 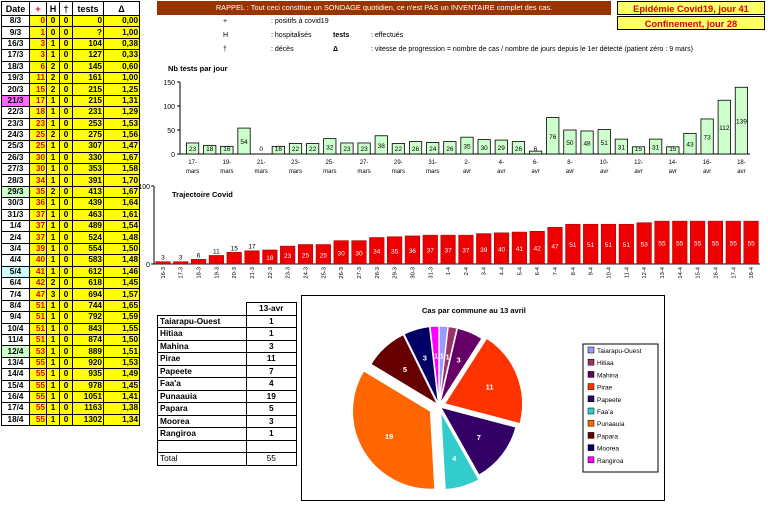 I want to click on table-cell-tests: 1051, so click(x=88, y=397).